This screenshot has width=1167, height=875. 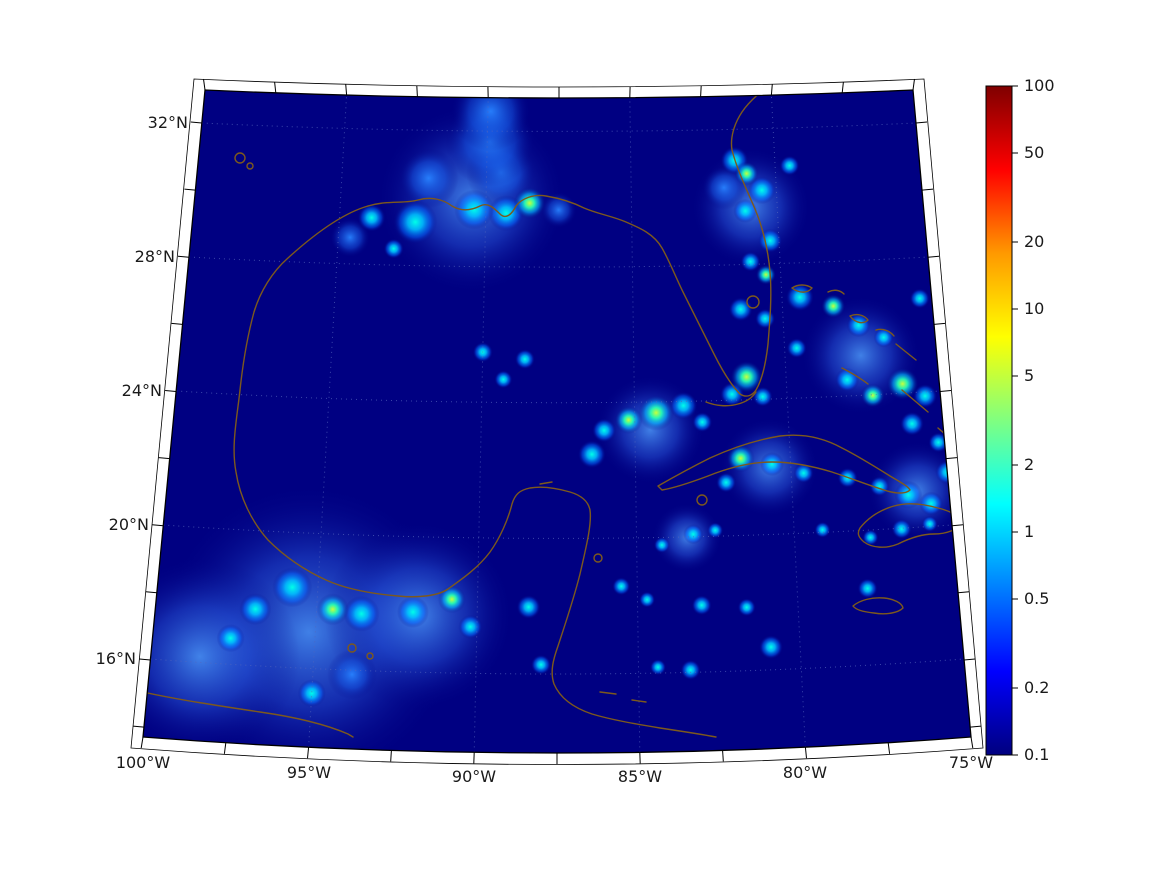 I want to click on colorbar-tick-label: 0.5, so click(x=1036, y=598).